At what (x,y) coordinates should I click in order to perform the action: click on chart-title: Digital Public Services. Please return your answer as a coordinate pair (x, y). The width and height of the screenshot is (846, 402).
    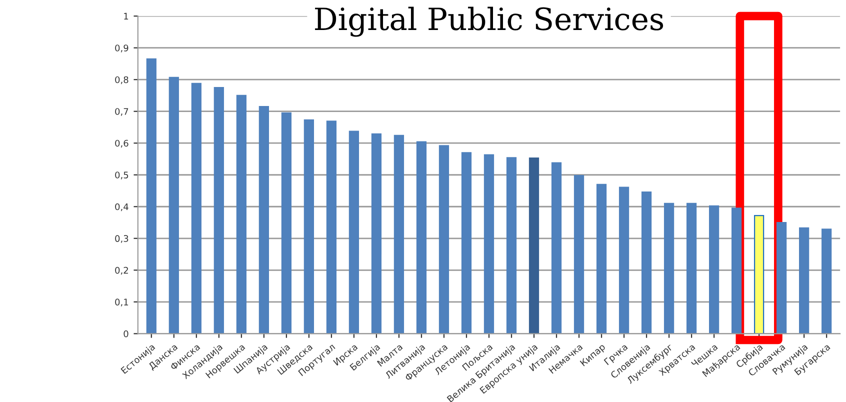
    Looking at the image, I should click on (489, 21).